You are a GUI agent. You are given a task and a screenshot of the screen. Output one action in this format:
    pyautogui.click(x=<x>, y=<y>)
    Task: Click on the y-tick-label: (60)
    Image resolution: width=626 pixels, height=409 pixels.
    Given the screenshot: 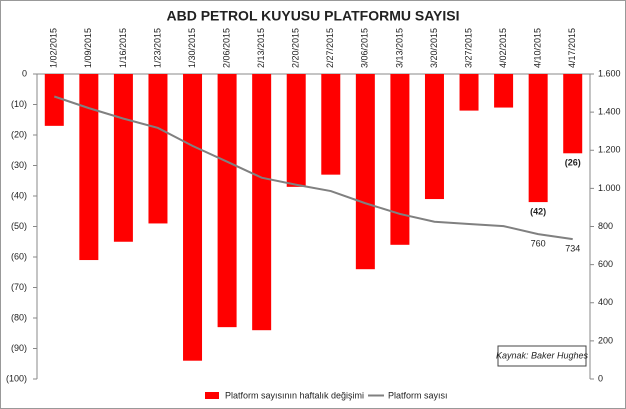 What is the action you would take?
    pyautogui.click(x=19, y=256)
    